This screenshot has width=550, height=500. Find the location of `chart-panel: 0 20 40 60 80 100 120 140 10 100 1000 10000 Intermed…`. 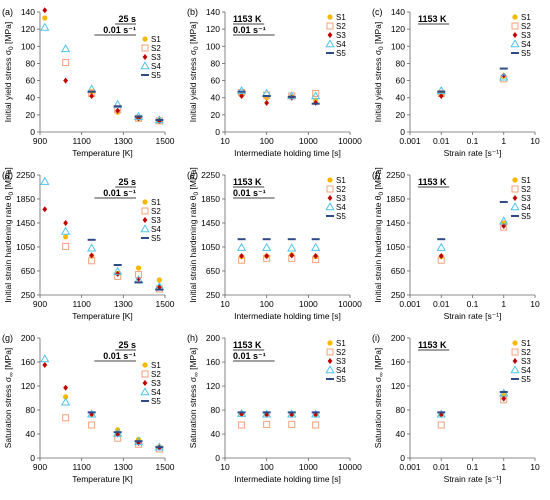

chart-panel: 0 20 40 60 80 100 120 140 10 100 1000 10000 Intermed… is located at coordinates (274, 82).